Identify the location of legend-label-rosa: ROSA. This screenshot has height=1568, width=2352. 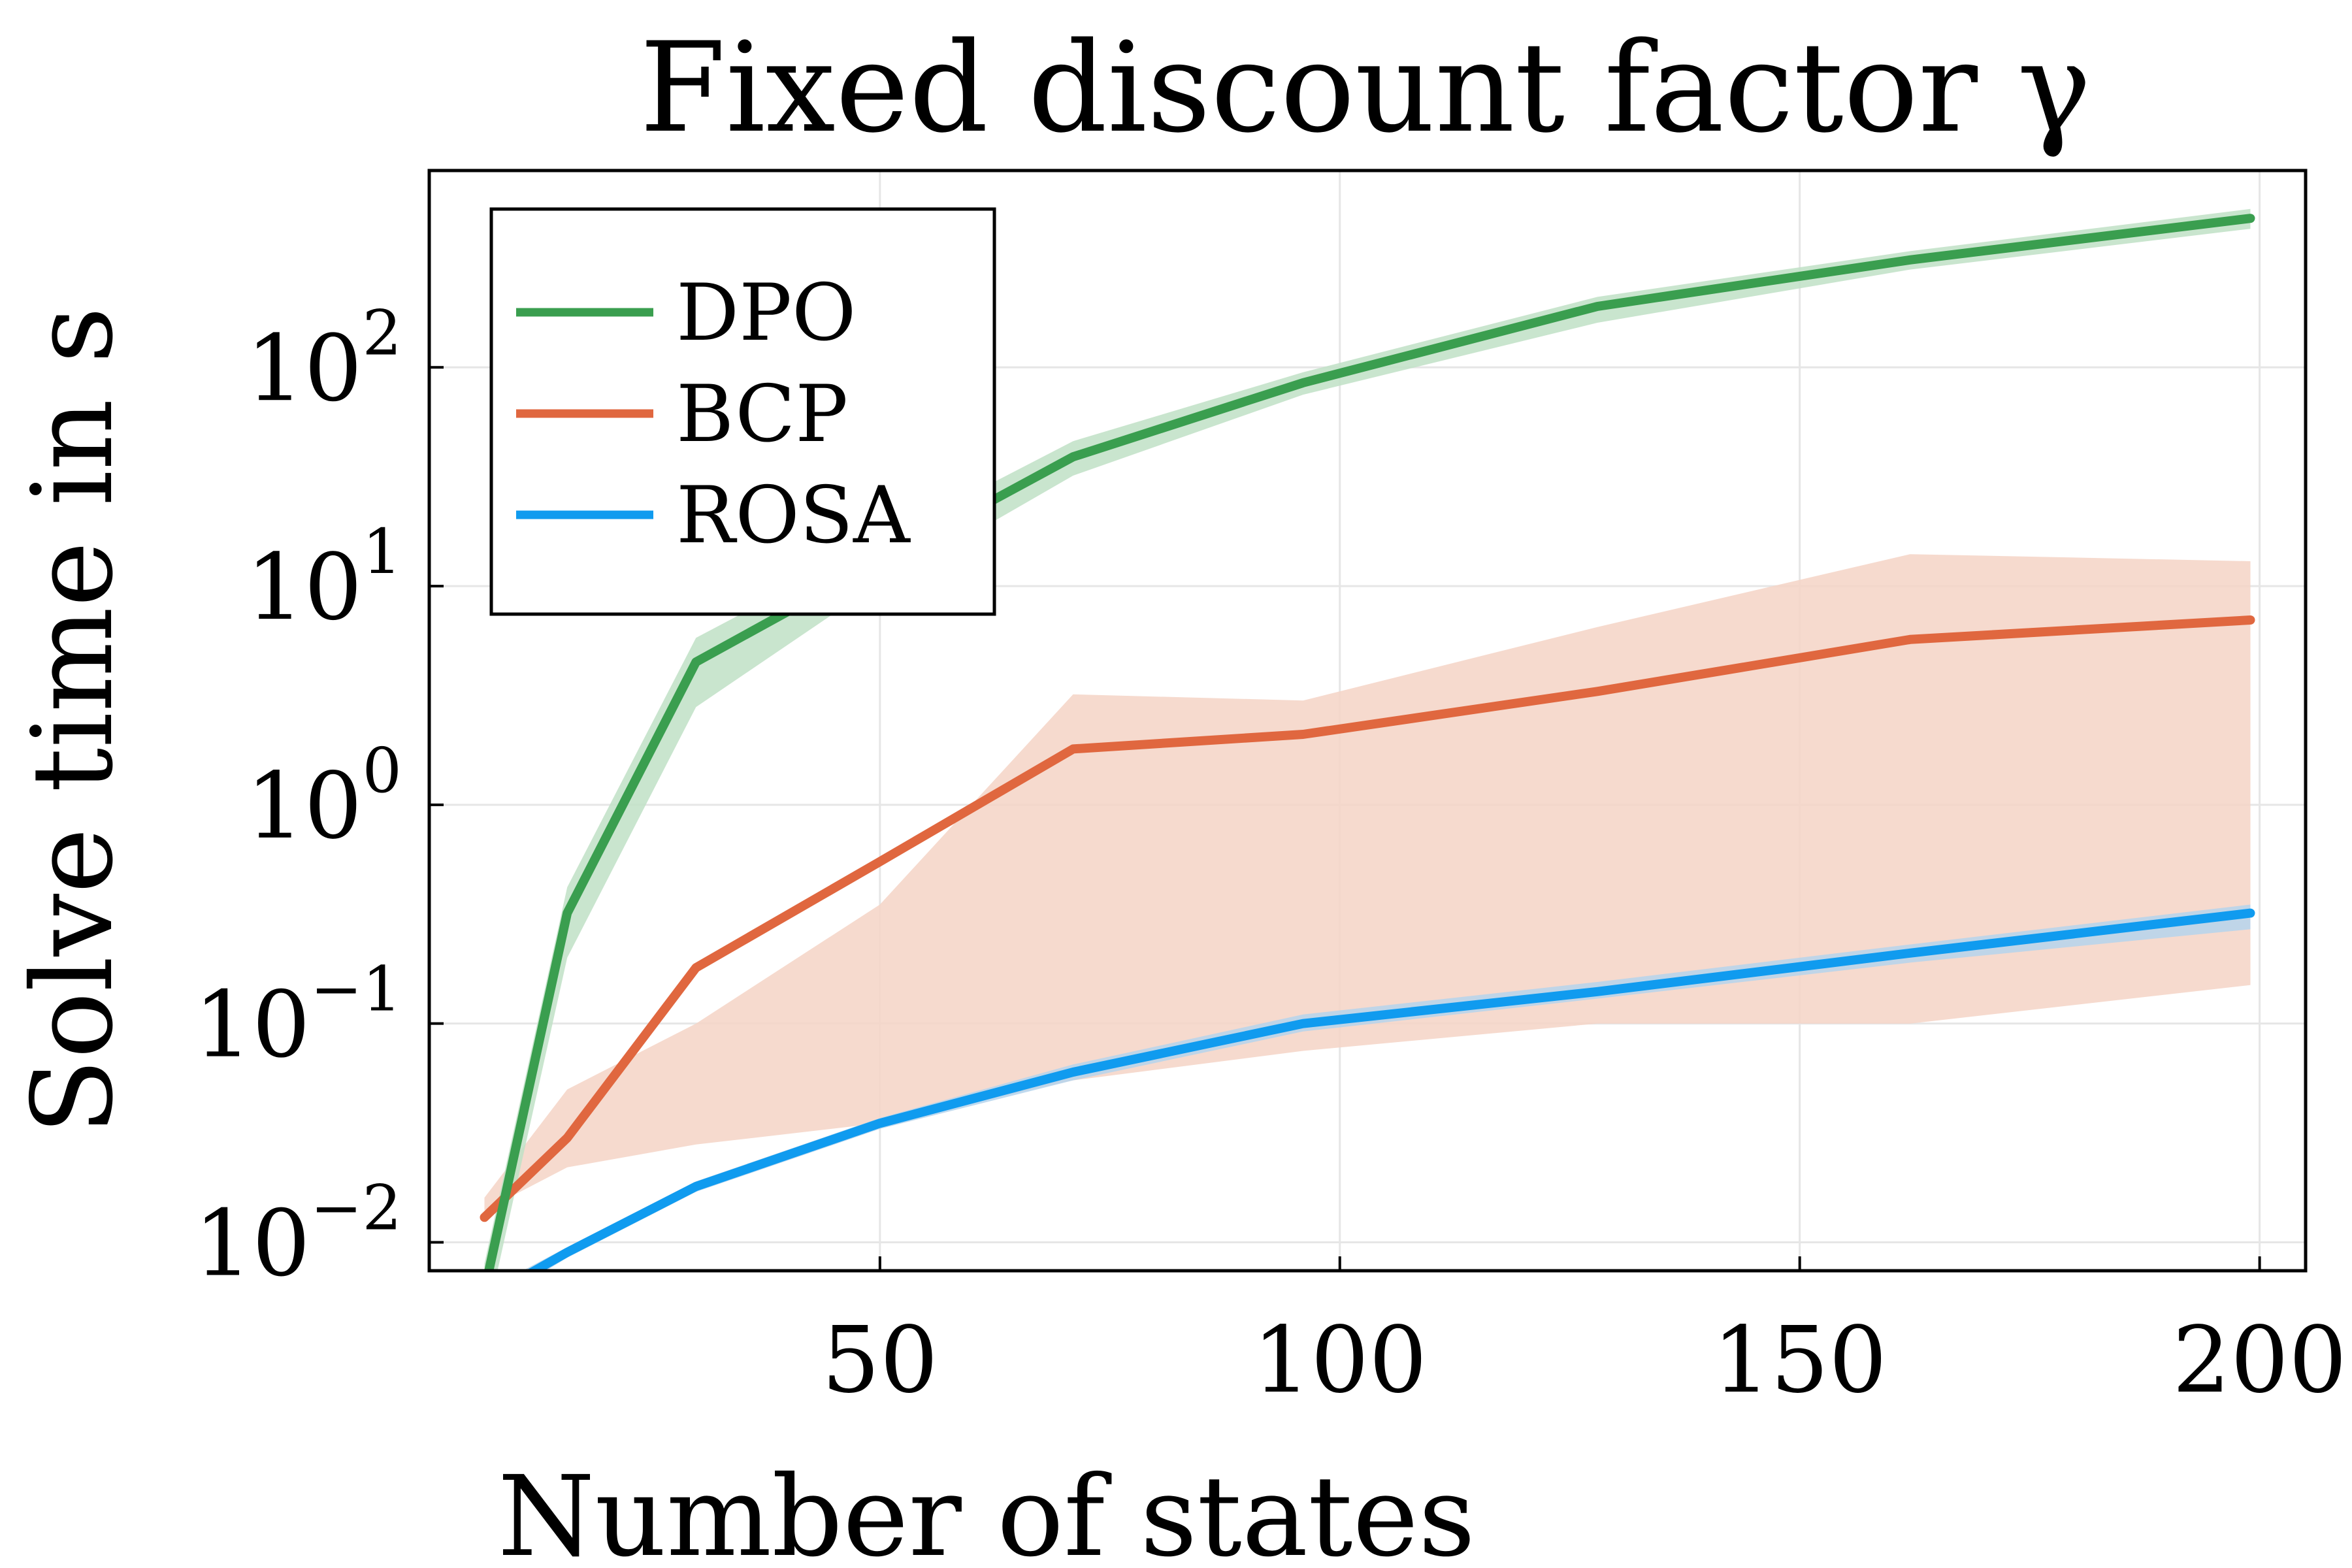
(793, 515).